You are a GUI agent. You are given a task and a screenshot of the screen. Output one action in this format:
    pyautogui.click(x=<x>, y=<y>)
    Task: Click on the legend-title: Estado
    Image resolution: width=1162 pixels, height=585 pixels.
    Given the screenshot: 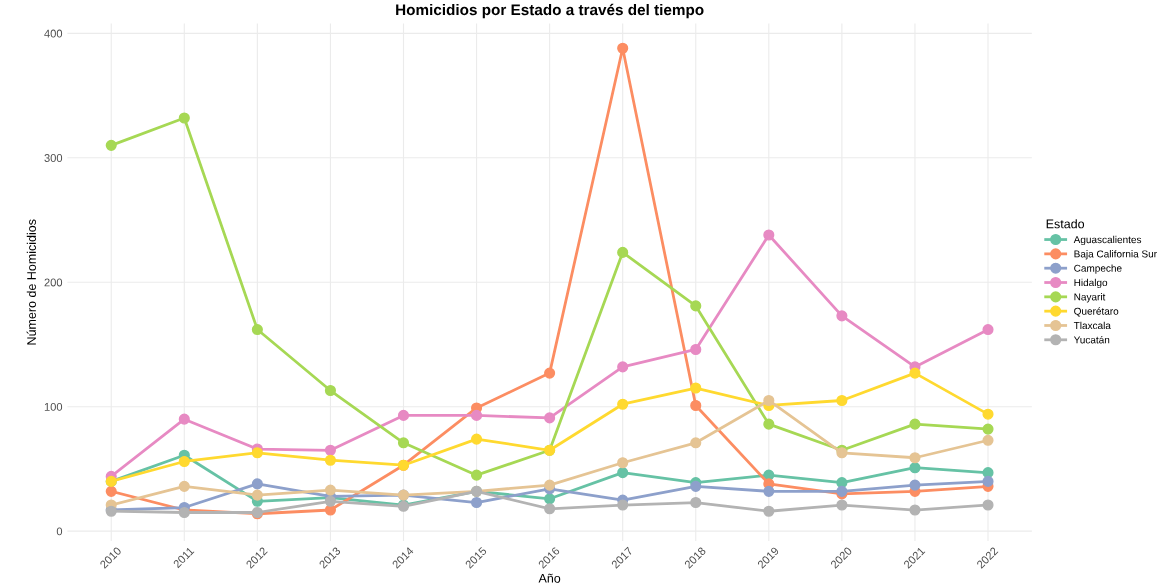 What is the action you would take?
    pyautogui.click(x=1065, y=224)
    